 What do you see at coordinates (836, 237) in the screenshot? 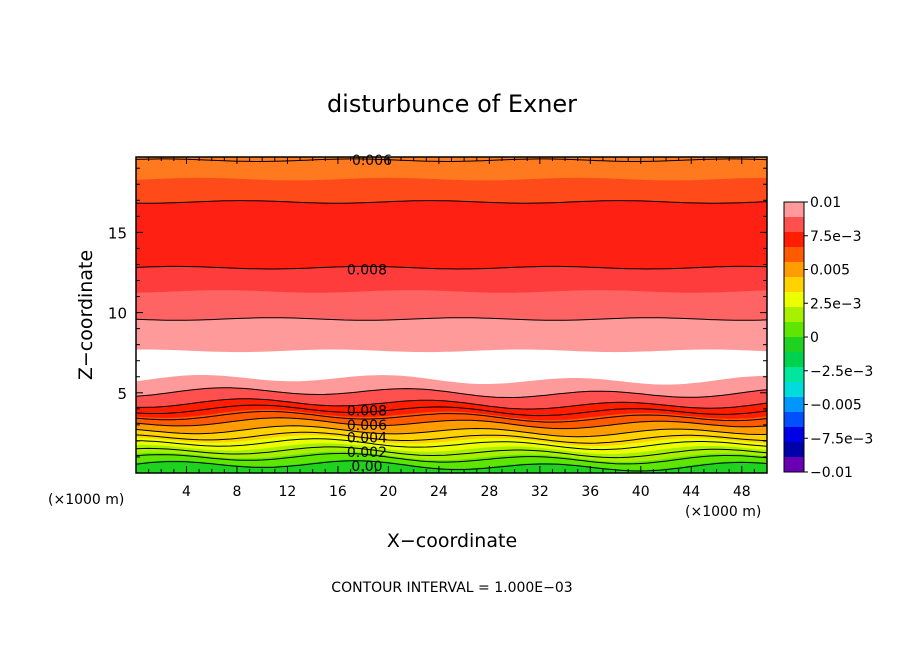
I see `colorbar-label: 7.5e−3` at bounding box center [836, 237].